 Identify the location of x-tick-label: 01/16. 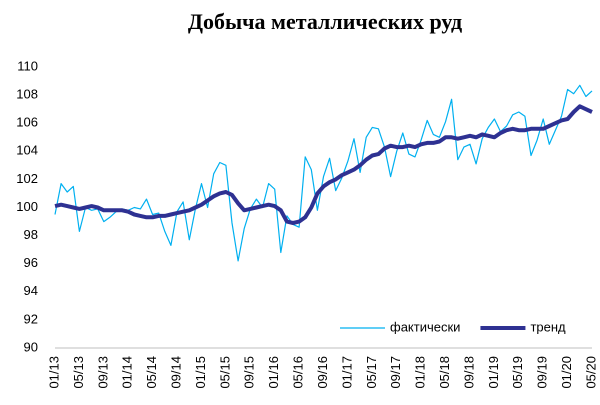
(273, 372).